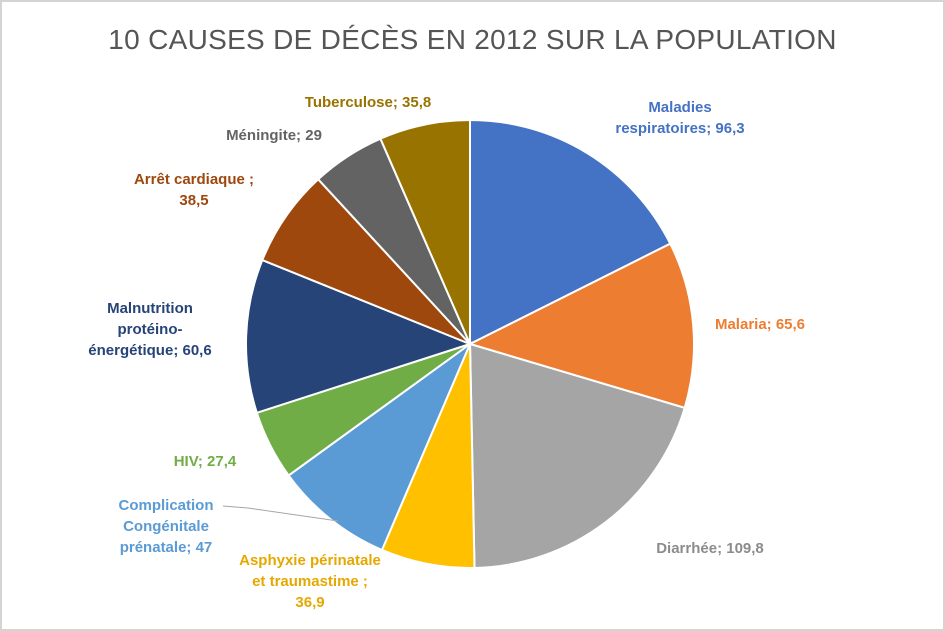 Image resolution: width=945 pixels, height=631 pixels. I want to click on data-label: Malnutrition protéino-énergétique; 60,6, so click(149, 329).